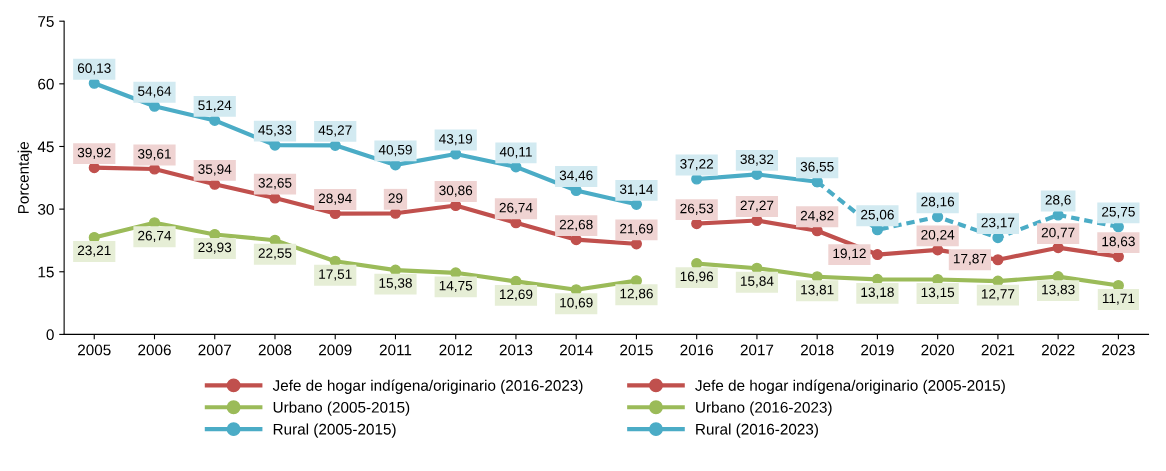 The image size is (1166, 471). Describe the element at coordinates (697, 209) in the screenshot. I see `data-label: 26,53` at that location.